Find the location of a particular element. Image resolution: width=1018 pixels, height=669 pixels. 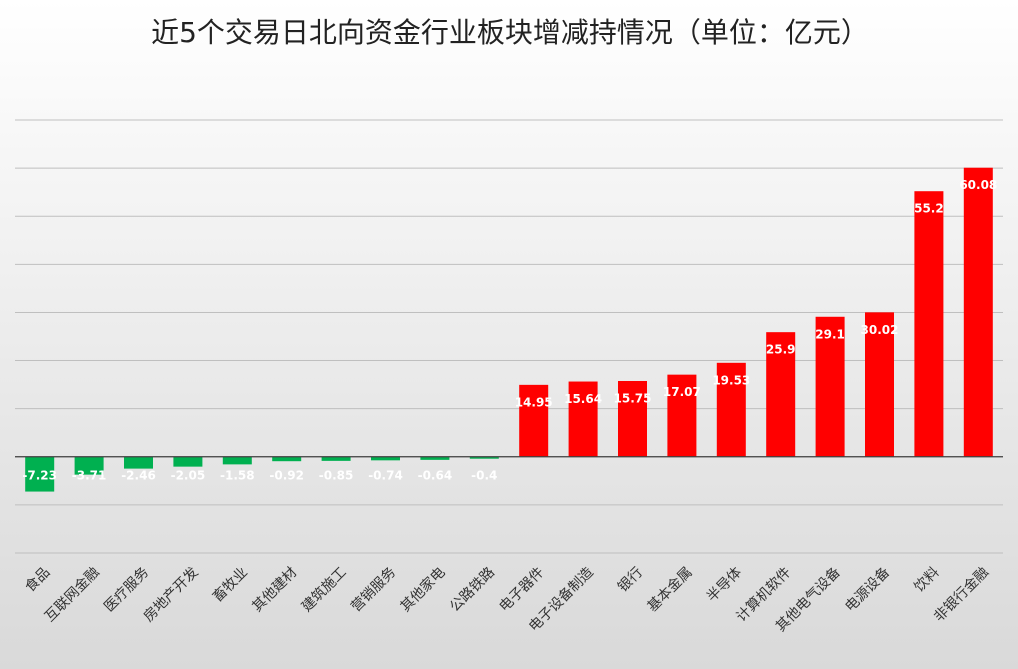

value-label: -1.58 is located at coordinates (237, 475).